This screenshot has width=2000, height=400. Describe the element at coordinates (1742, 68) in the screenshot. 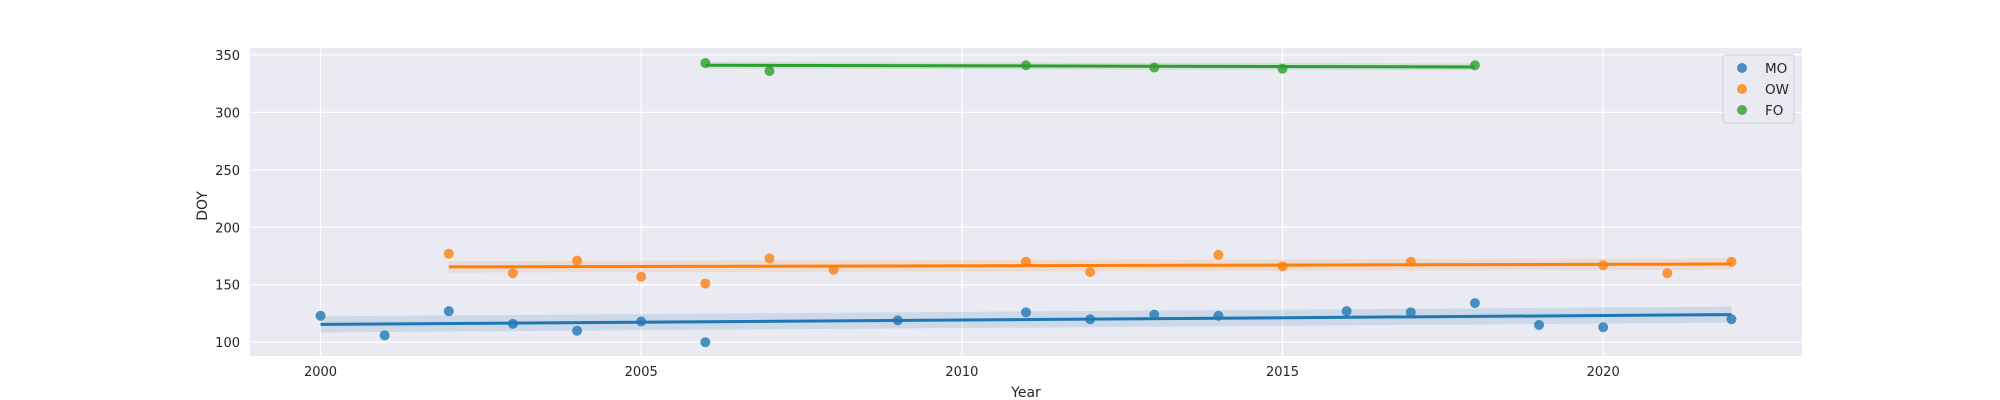

I see `legend-marker-mo` at that location.